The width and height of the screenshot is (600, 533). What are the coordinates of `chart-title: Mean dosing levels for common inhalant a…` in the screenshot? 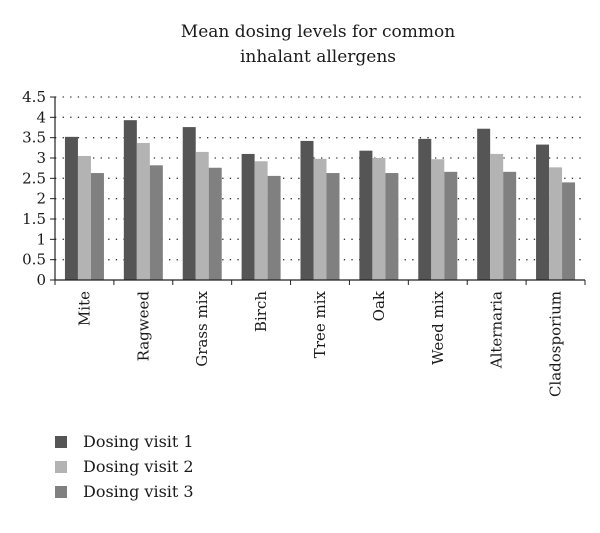 It's located at (318, 44).